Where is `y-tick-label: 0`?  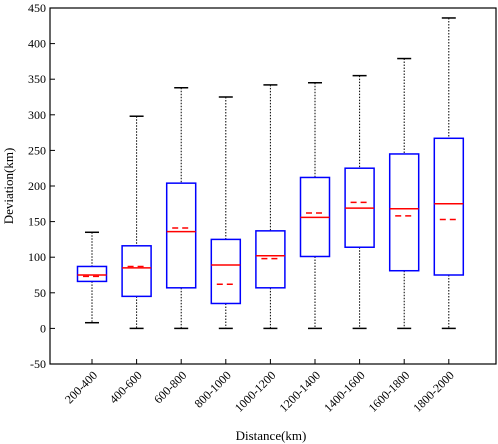
y-tick-label: 0 is located at coordinates (43, 328).